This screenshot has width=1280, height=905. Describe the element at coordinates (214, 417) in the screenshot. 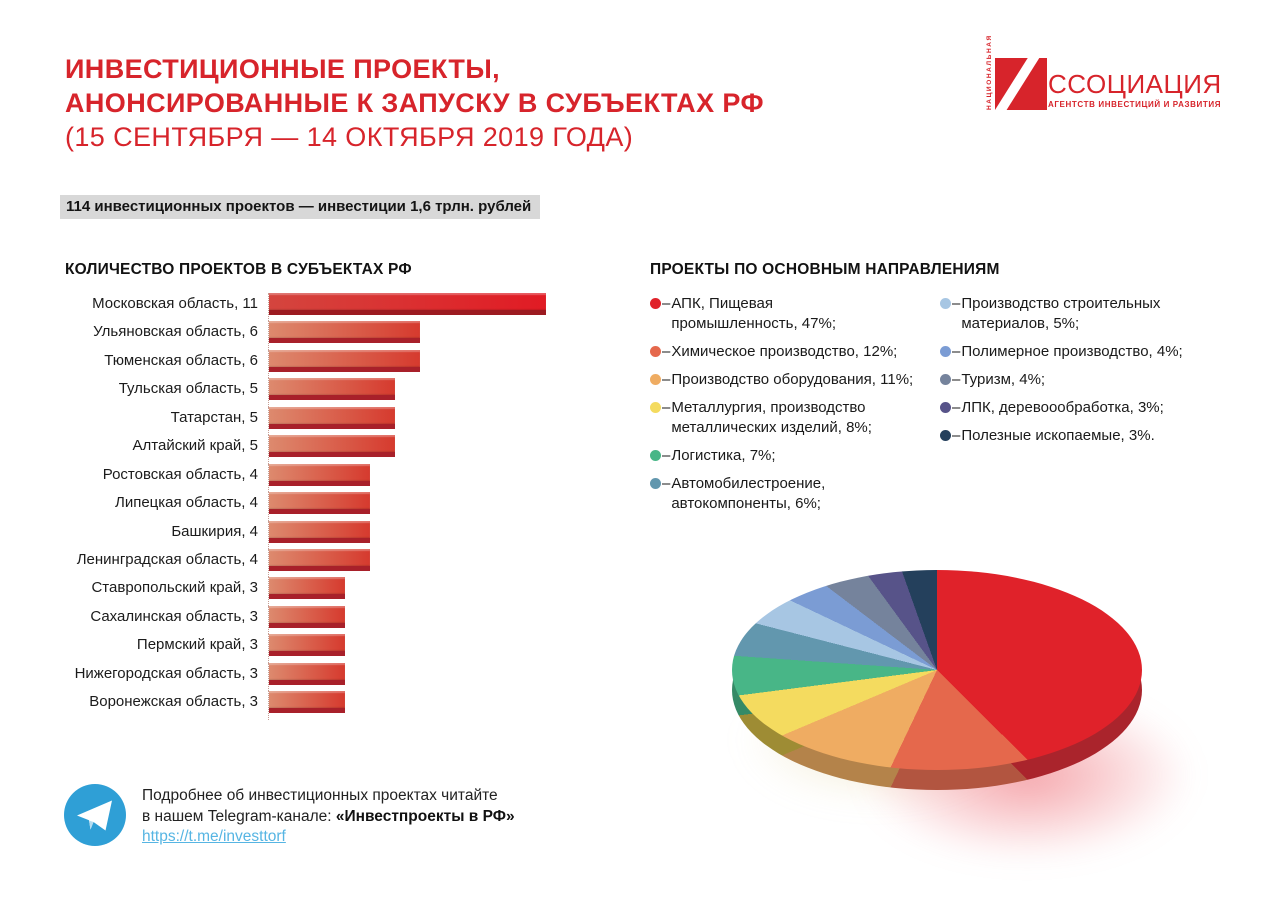

I see `bar-label: Татарстан, 5` at that location.